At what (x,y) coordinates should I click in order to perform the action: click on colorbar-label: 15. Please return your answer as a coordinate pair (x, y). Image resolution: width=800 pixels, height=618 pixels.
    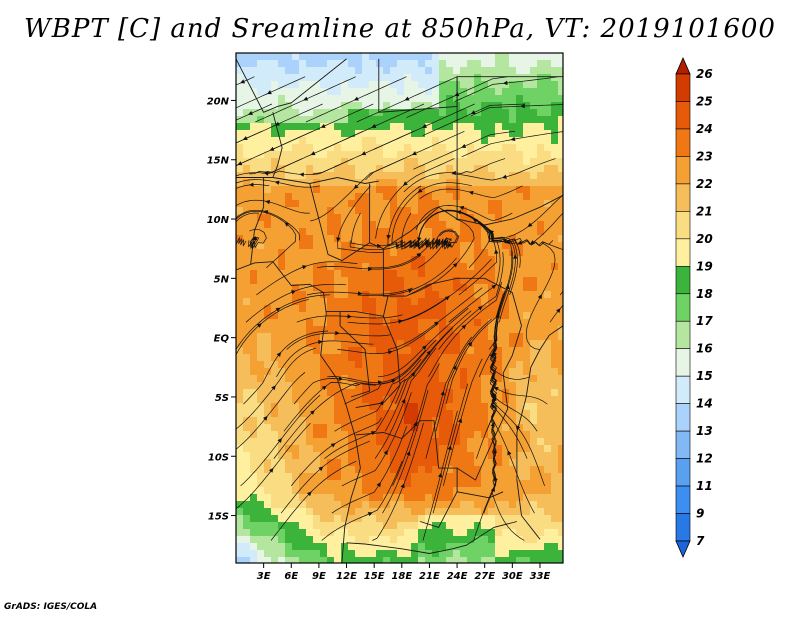
    Looking at the image, I should click on (704, 376).